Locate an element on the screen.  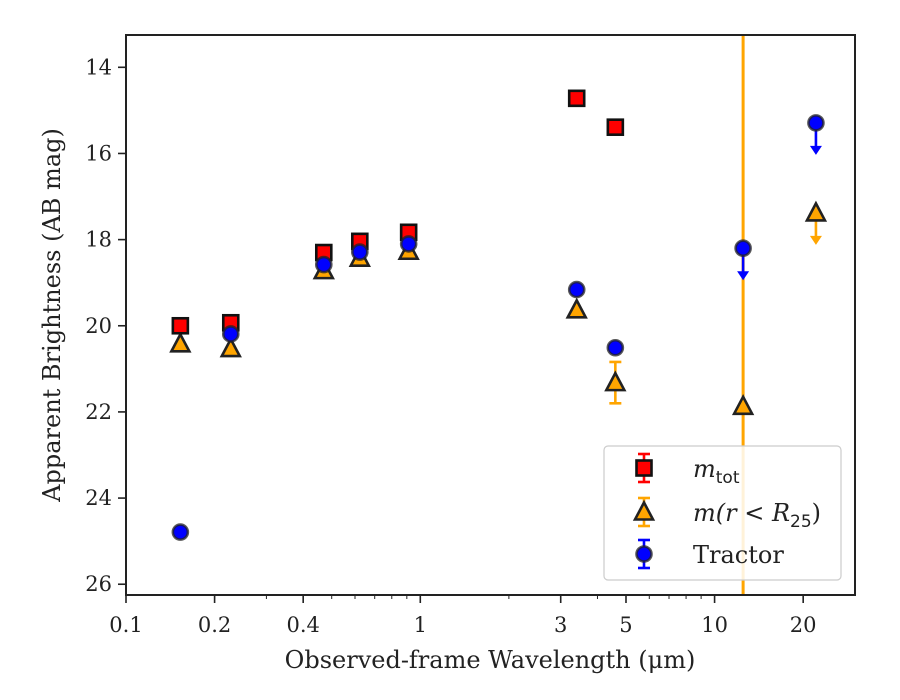
legend-square-icon is located at coordinates (644, 468).